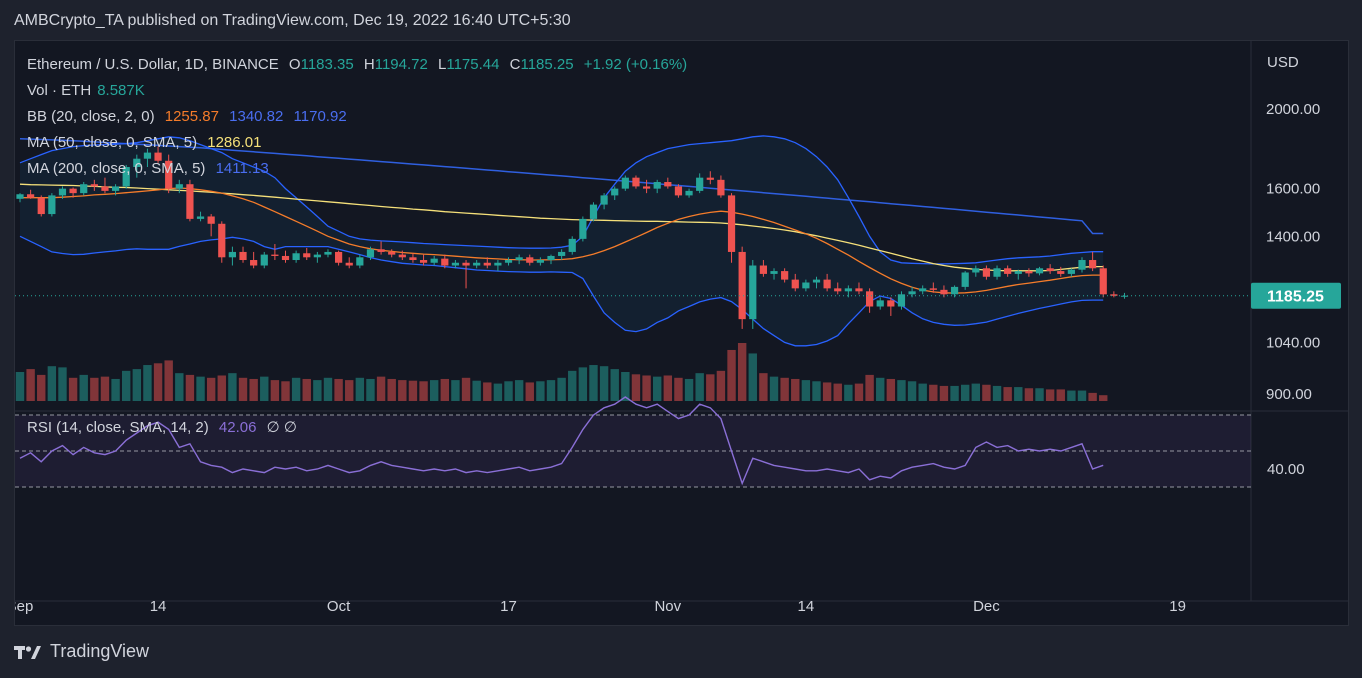  Describe the element at coordinates (369, 64) in the screenshot. I see `legend-high-label: H` at that location.